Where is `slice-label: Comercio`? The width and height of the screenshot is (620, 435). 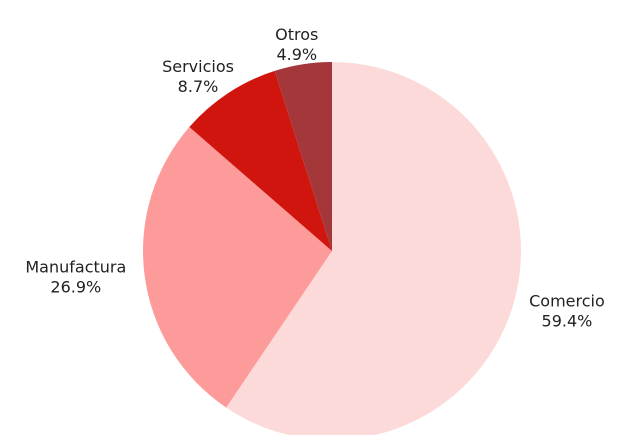
slice-label: Comercio is located at coordinates (567, 300).